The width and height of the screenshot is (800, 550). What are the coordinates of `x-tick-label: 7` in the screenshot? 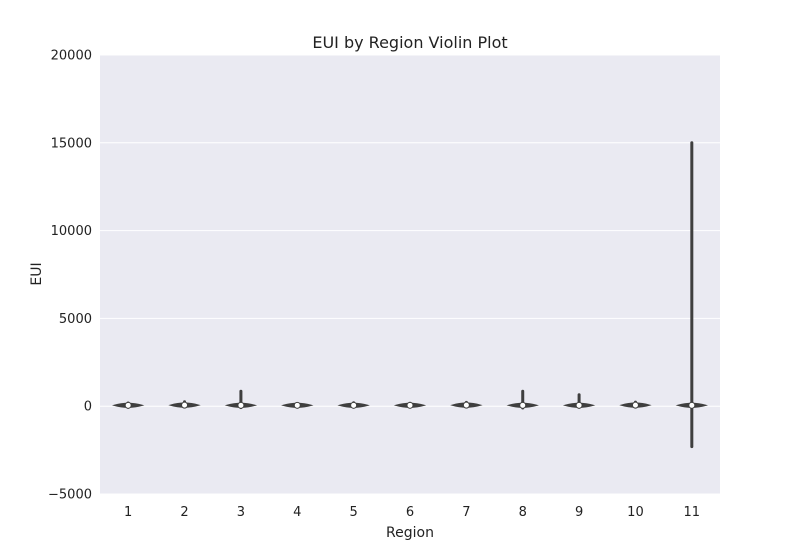 It's located at (466, 512).